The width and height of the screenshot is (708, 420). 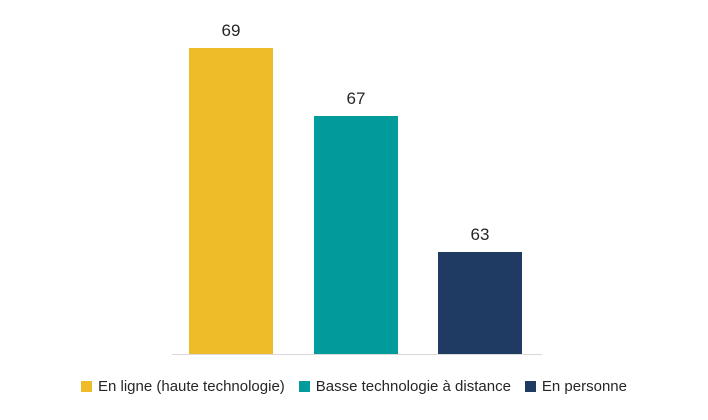 What do you see at coordinates (356, 98) in the screenshot?
I see `data-label-2: 67` at bounding box center [356, 98].